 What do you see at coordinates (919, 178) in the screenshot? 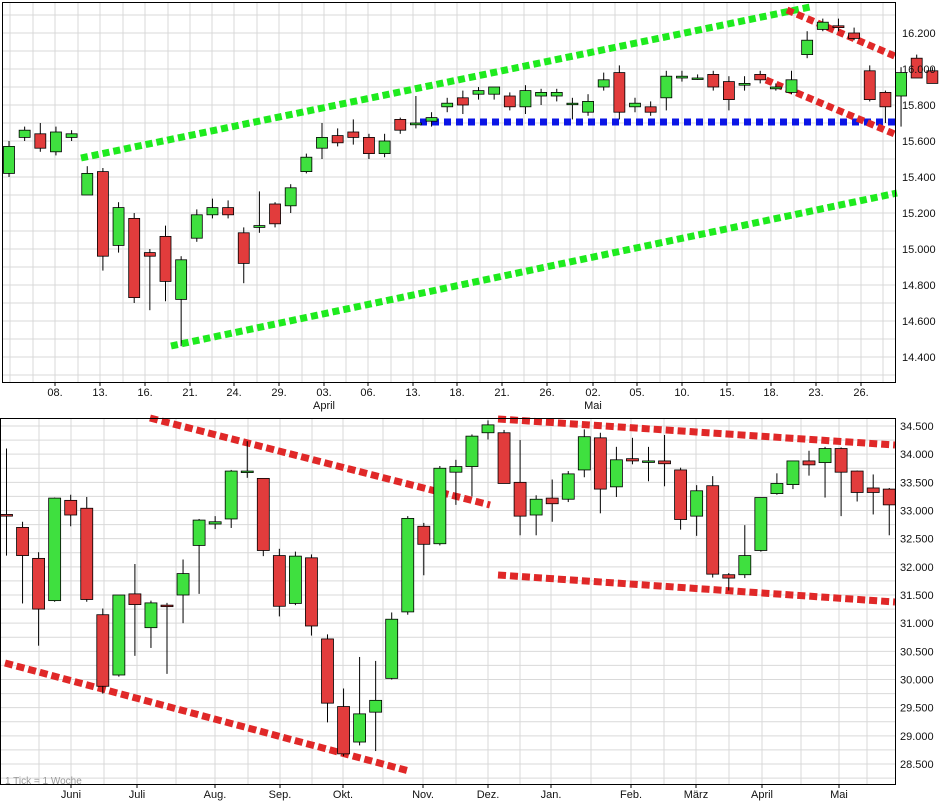
I see `y-tick-label: 15.400` at bounding box center [919, 178].